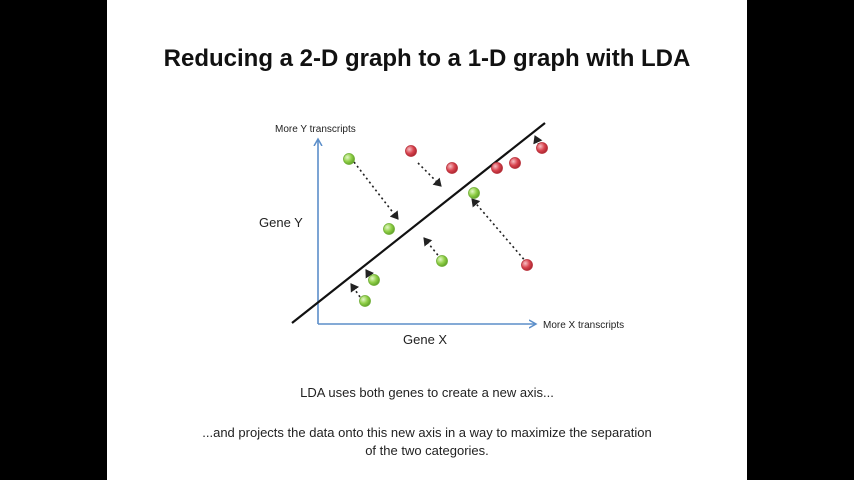 Image resolution: width=854 pixels, height=480 pixels. I want to click on green-points, so click(411, 230).